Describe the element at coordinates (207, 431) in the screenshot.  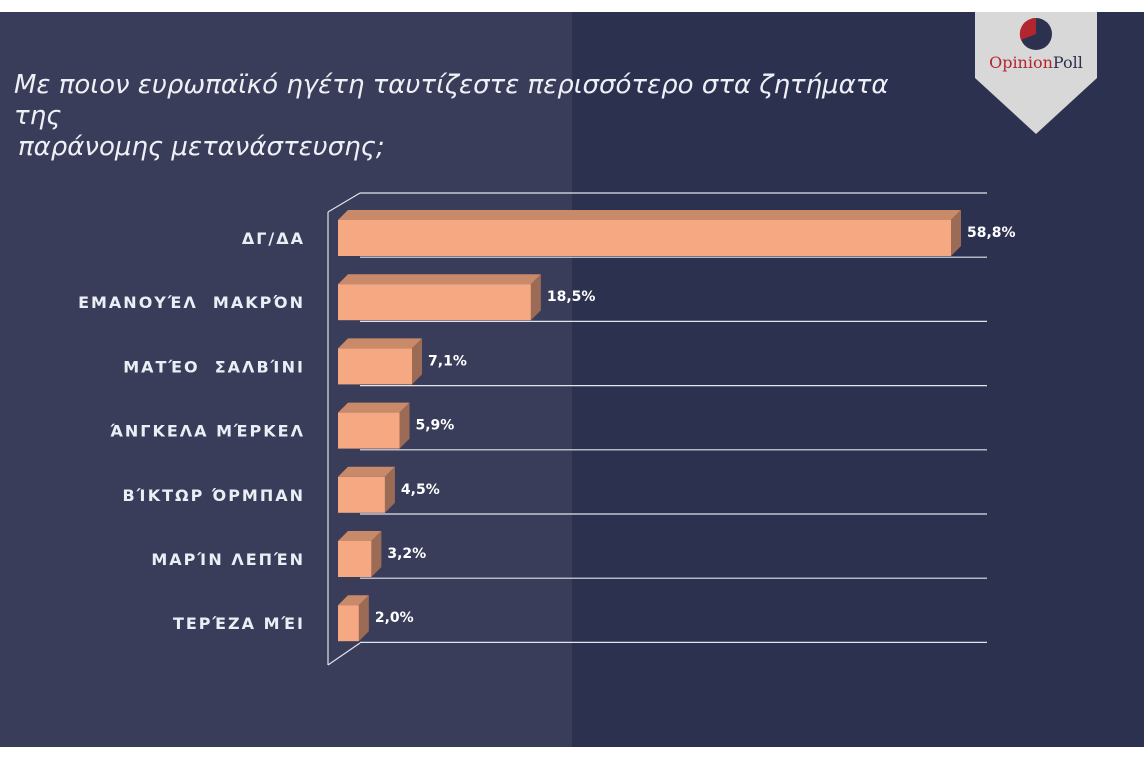
I see `category-label: ΆΝΓΚΕΛΑ ΜΈΡΚΕΛ` at that location.